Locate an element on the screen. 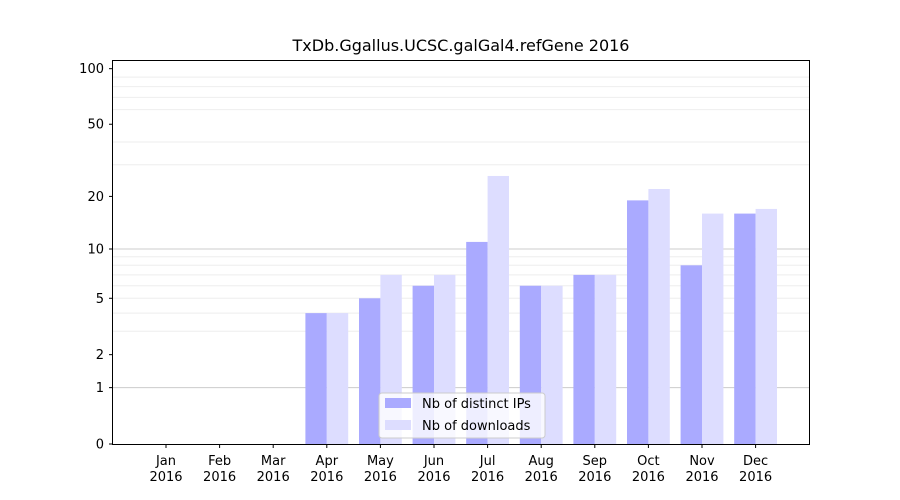 This screenshot has width=900, height=500. x-tick-label-month: May is located at coordinates (380, 461).